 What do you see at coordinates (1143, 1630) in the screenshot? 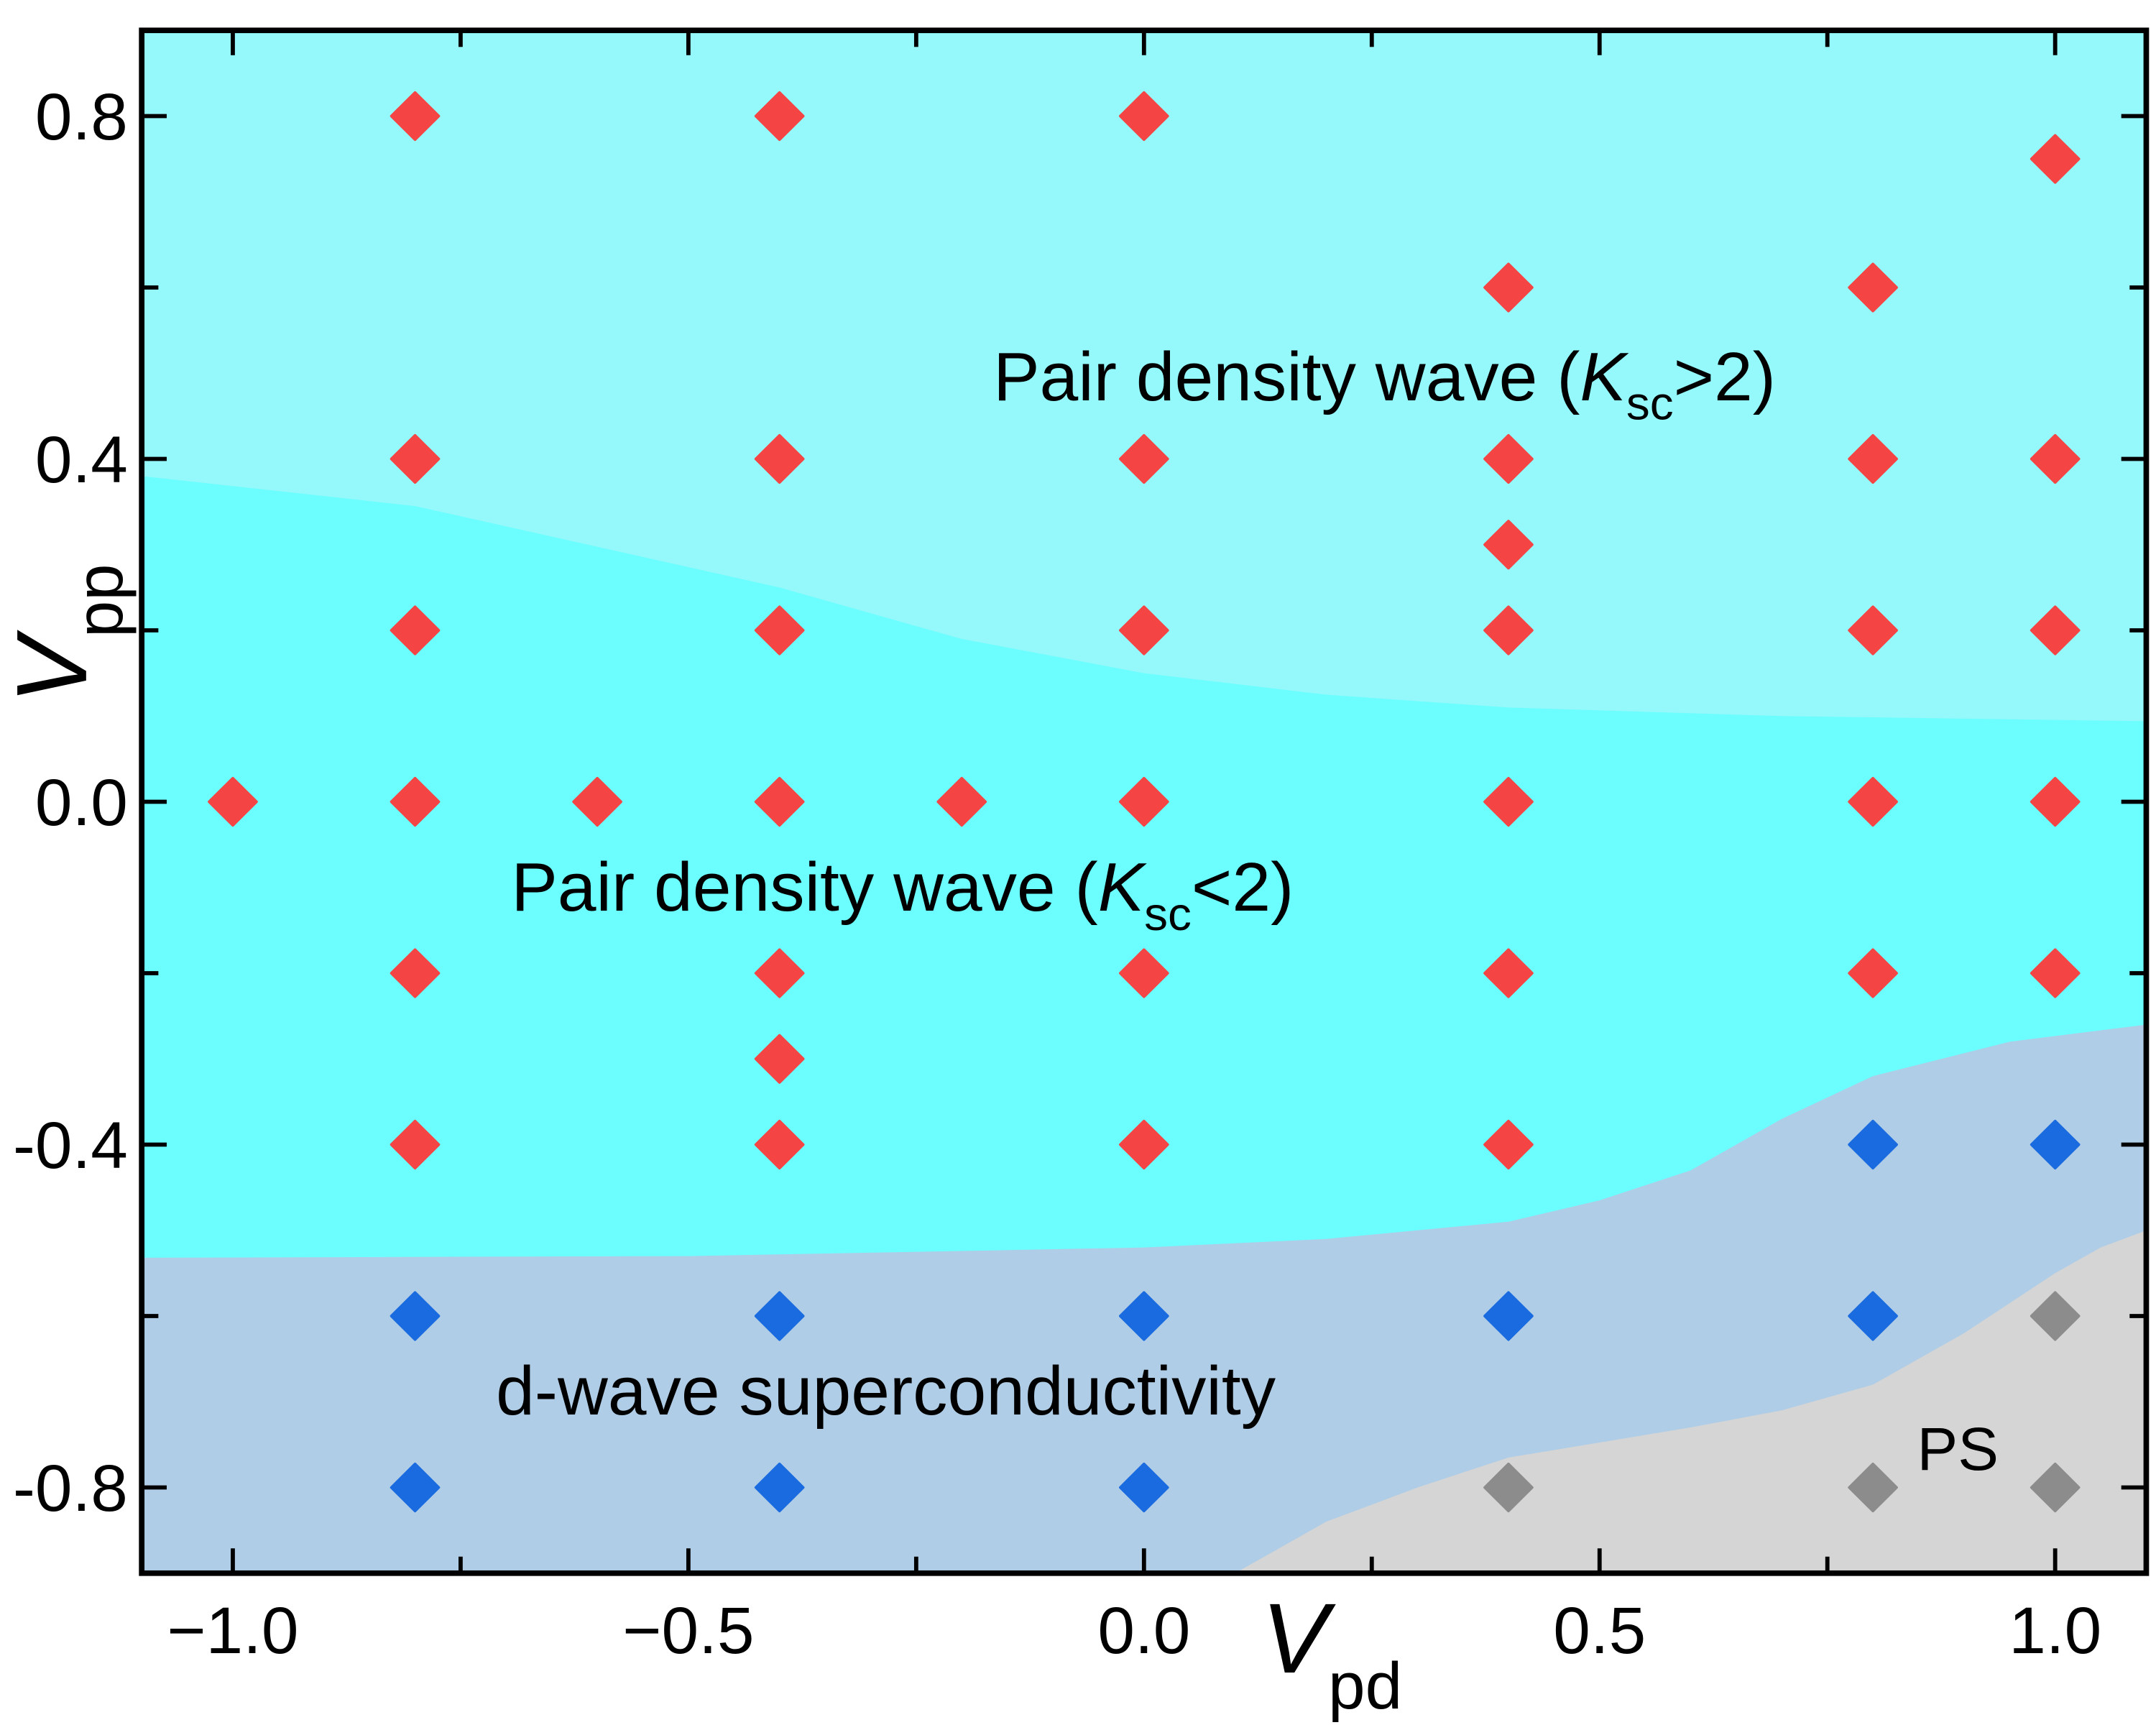
I see `x-tick-label: 0.0` at bounding box center [1143, 1630].